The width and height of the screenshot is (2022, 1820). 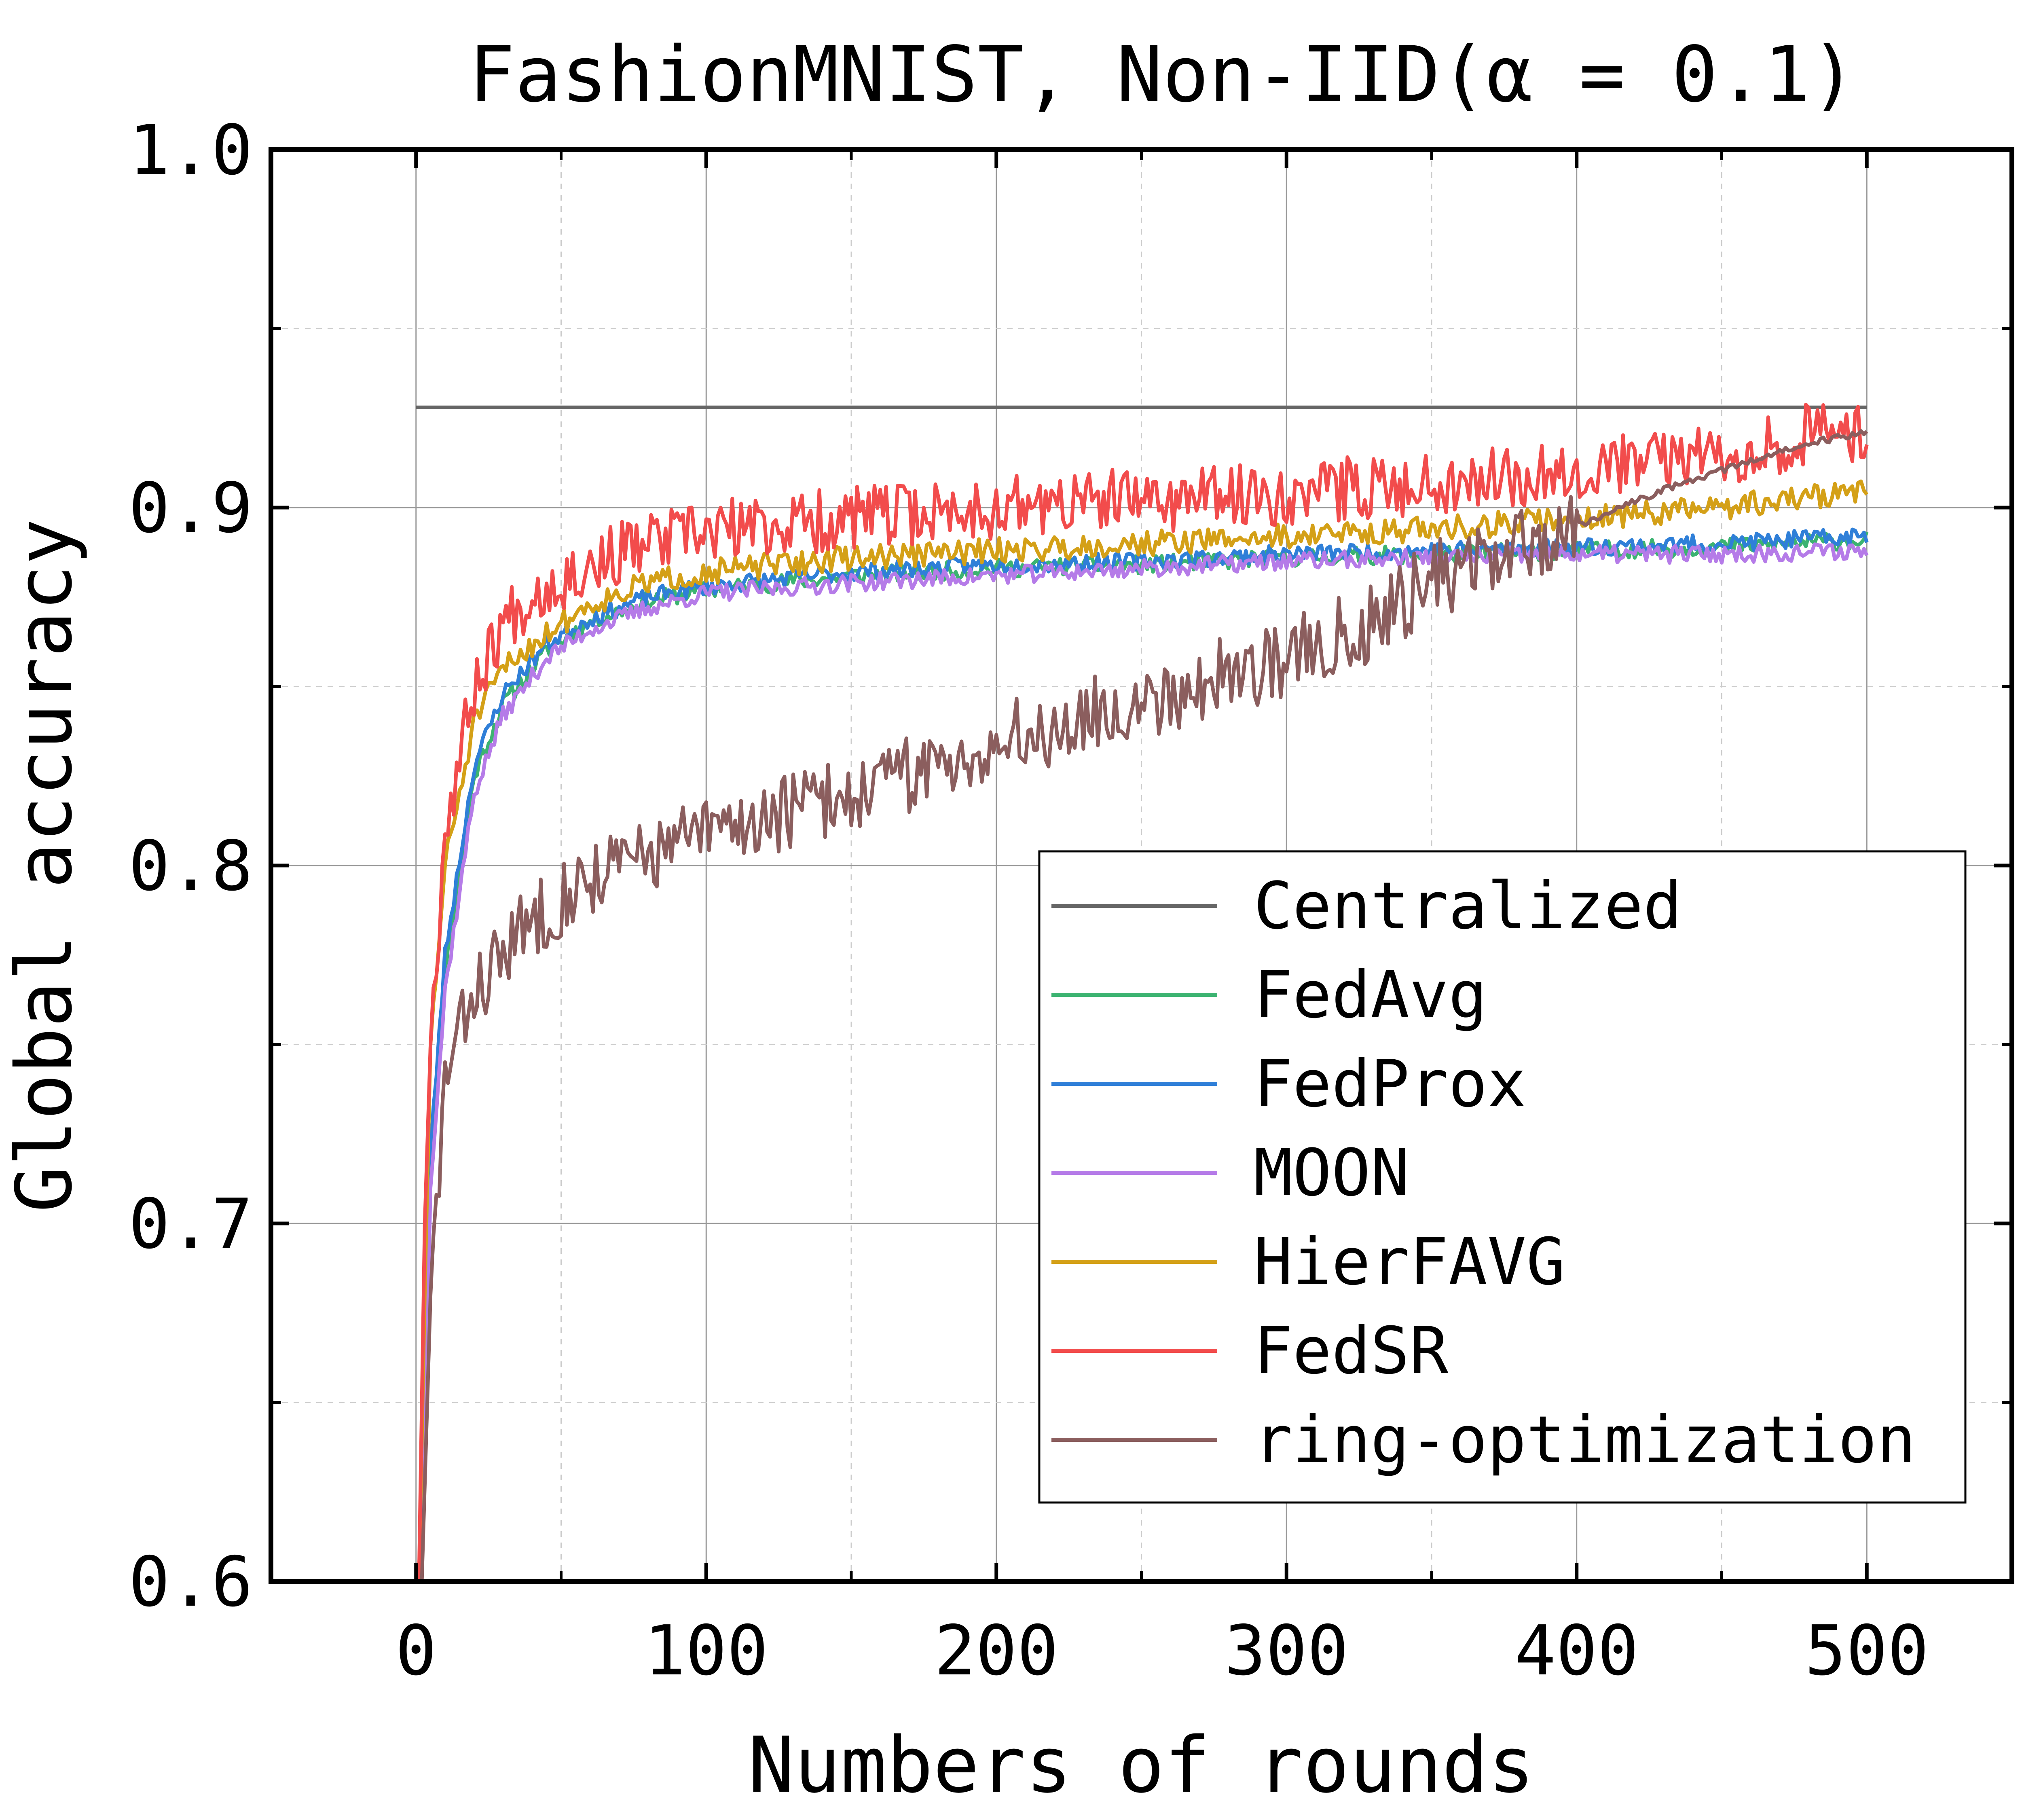 What do you see at coordinates (1141, 1765) in the screenshot?
I see `x-axis-label: Numbers of rounds` at bounding box center [1141, 1765].